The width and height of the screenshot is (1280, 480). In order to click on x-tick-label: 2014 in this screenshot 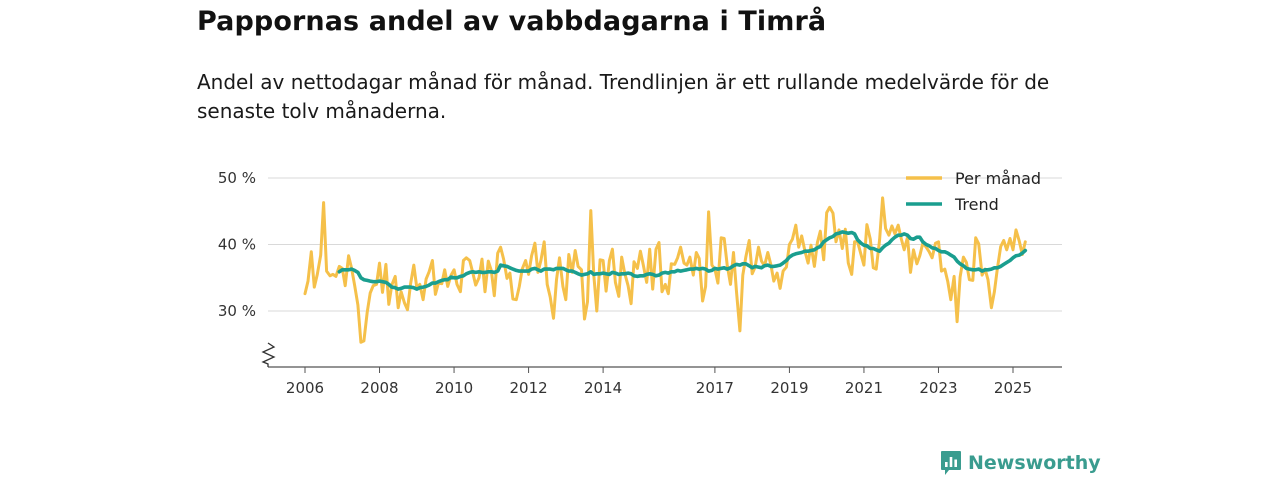, I will do `click(603, 388)`.